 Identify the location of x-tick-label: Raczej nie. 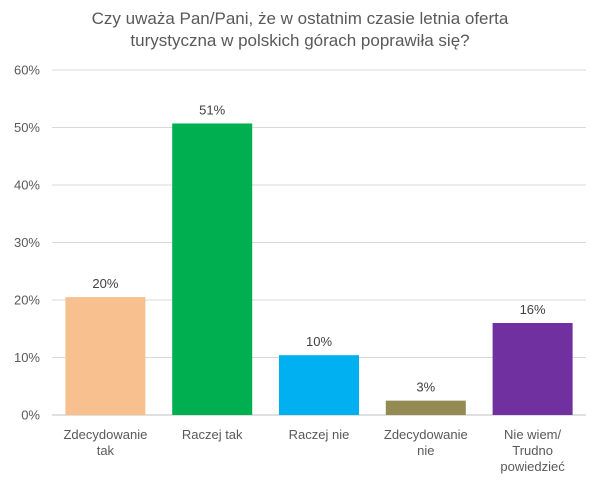
(319, 434).